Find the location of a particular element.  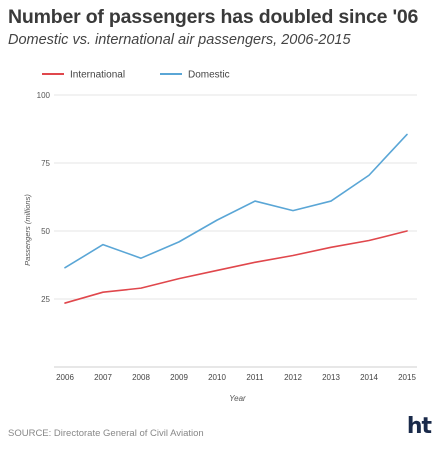

x-tick-label: 2014 is located at coordinates (369, 377).